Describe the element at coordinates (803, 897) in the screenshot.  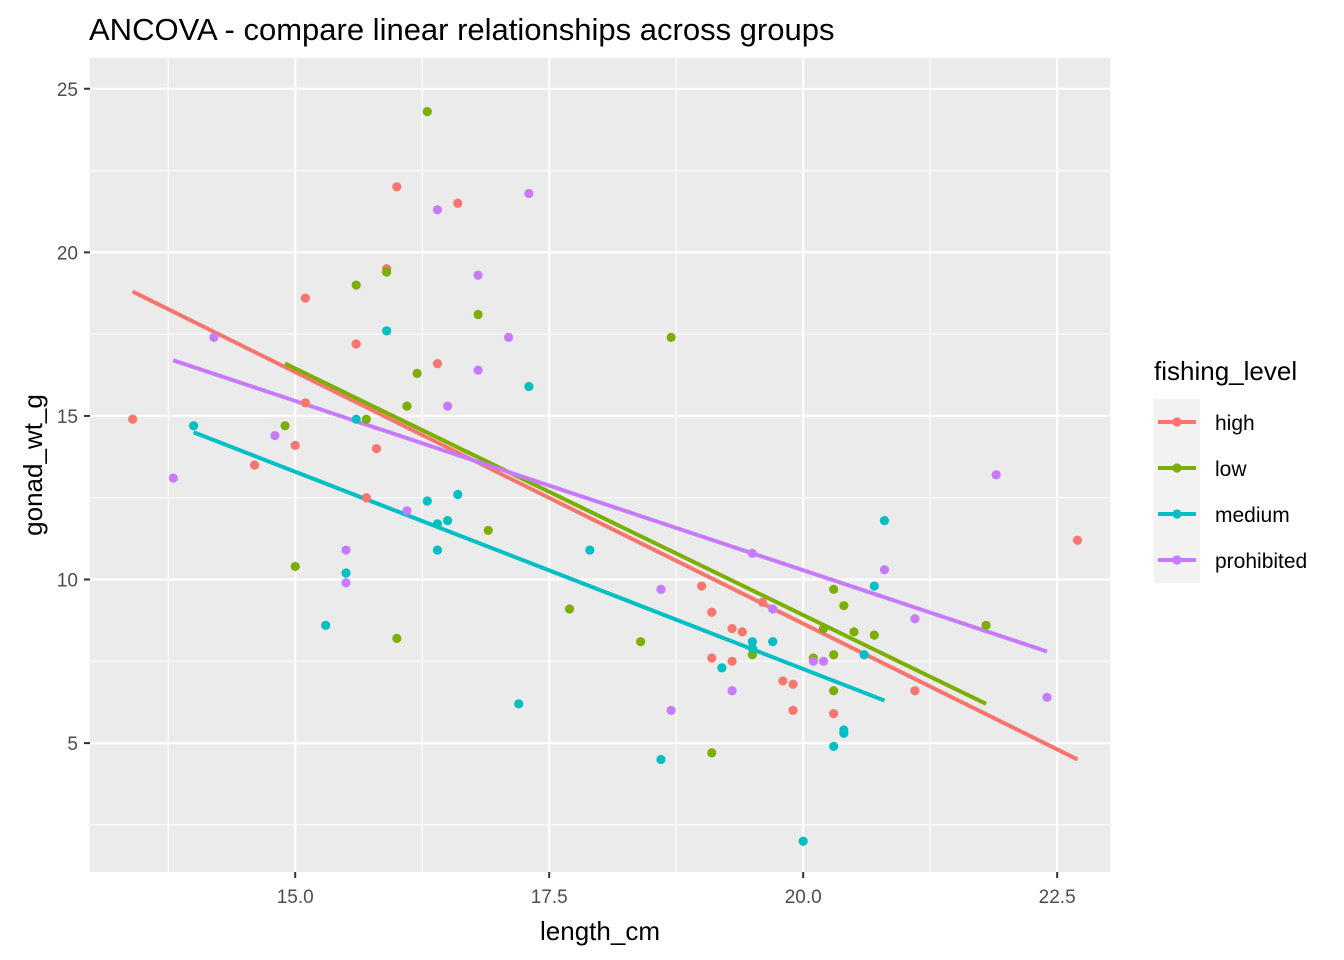
I see `x-tick-label: 20.0` at that location.